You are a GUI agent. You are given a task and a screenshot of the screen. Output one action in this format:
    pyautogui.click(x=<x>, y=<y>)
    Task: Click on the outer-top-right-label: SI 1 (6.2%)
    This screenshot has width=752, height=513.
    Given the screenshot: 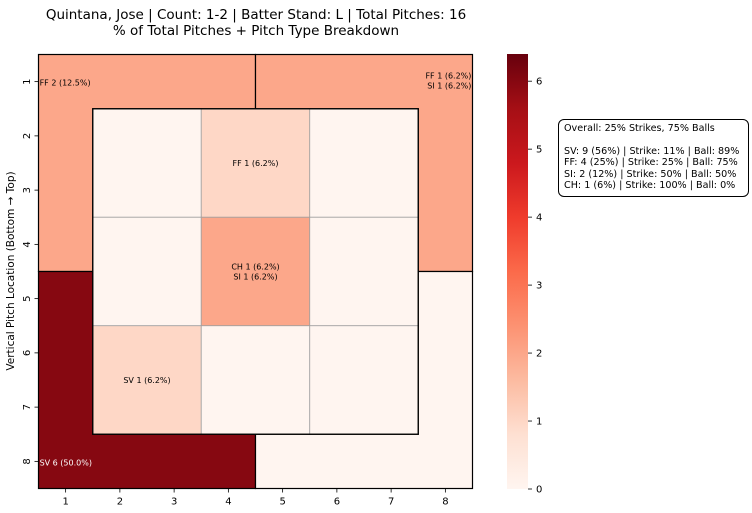 What is the action you would take?
    pyautogui.click(x=449, y=86)
    